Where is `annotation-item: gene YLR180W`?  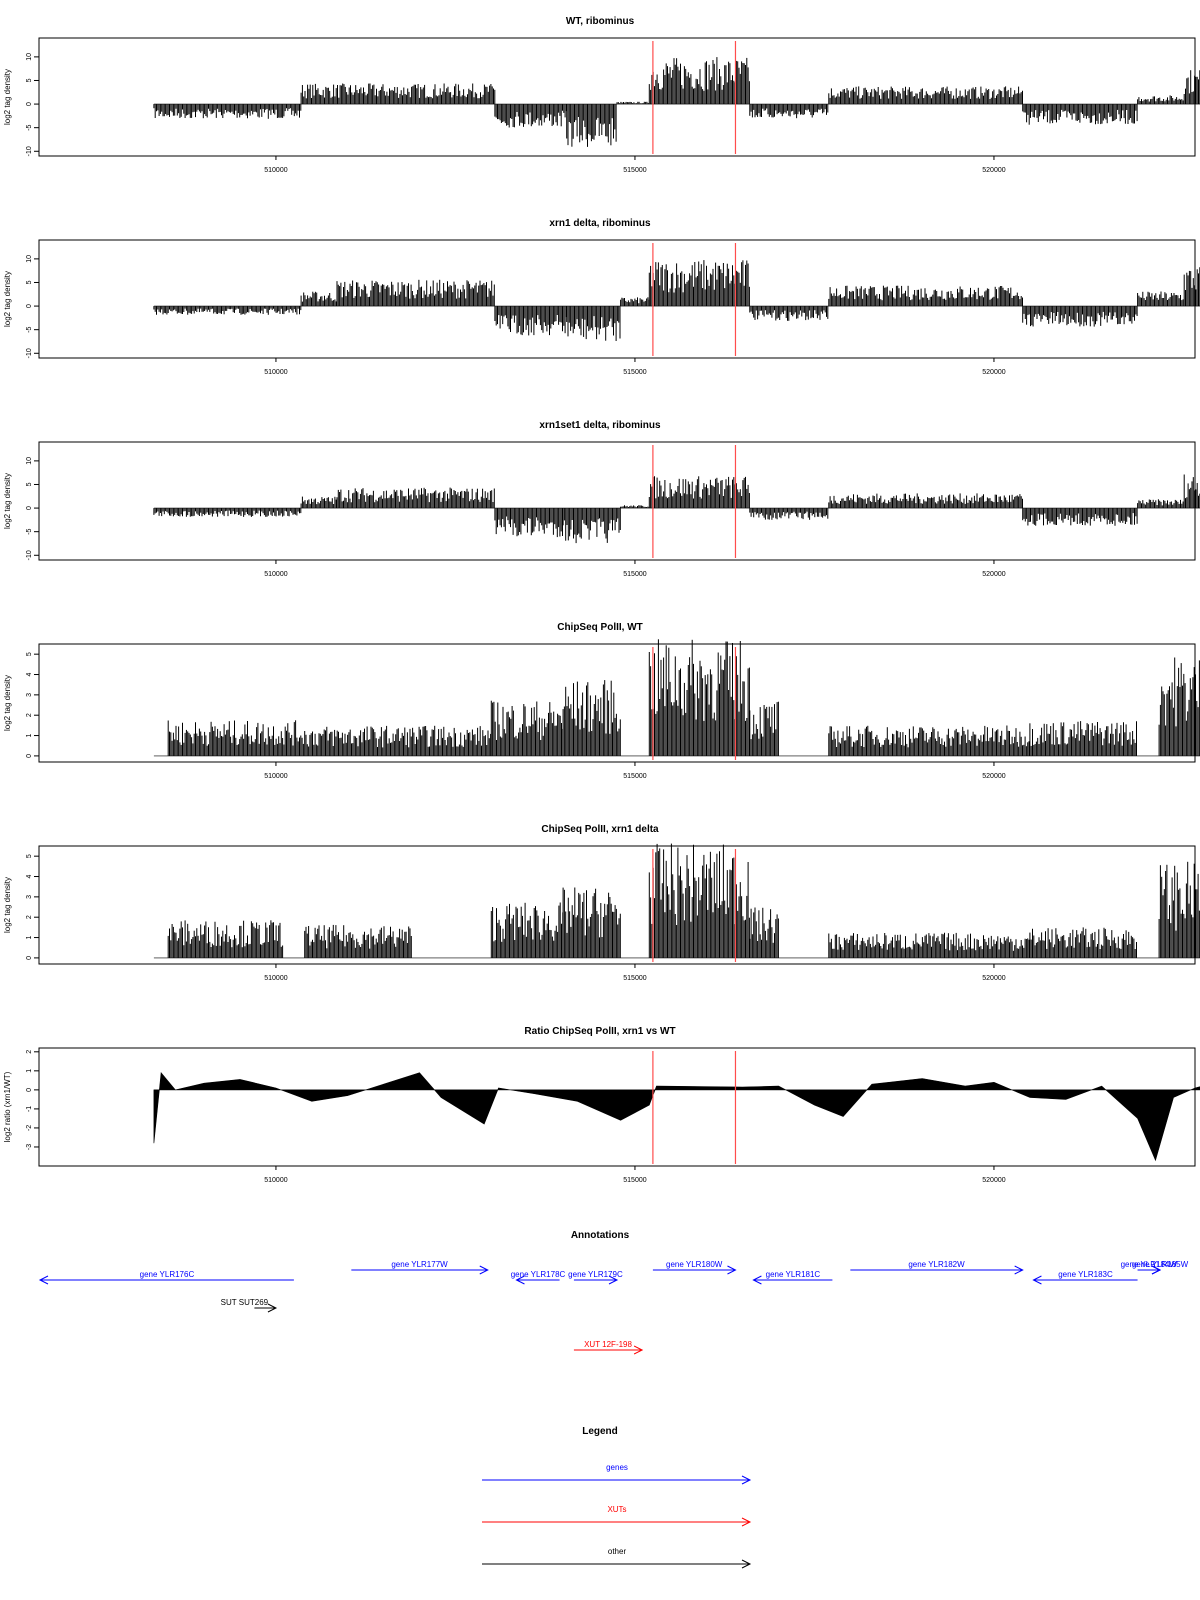
annotation-item: gene YLR180W is located at coordinates (694, 1267).